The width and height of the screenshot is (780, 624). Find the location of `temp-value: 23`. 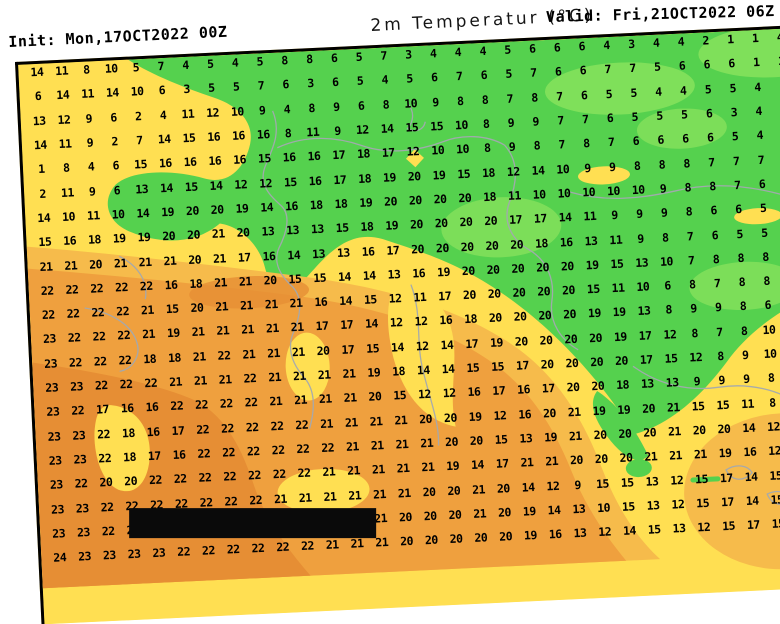

temp-value: 23 is located at coordinates (109, 555).